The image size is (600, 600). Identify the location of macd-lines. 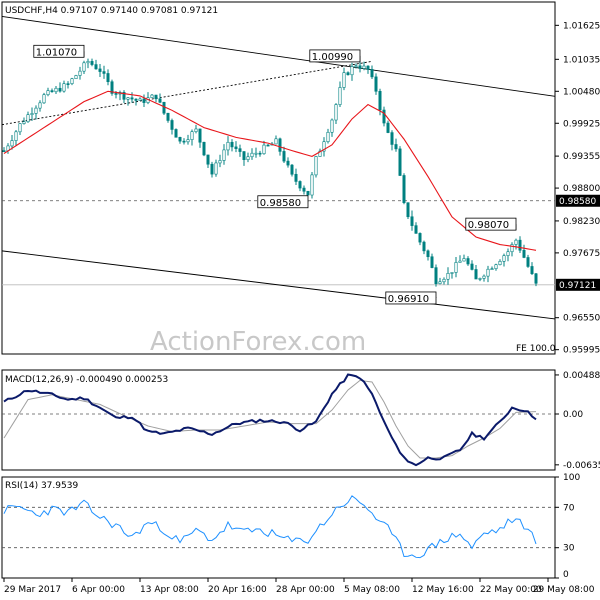
(270, 420).